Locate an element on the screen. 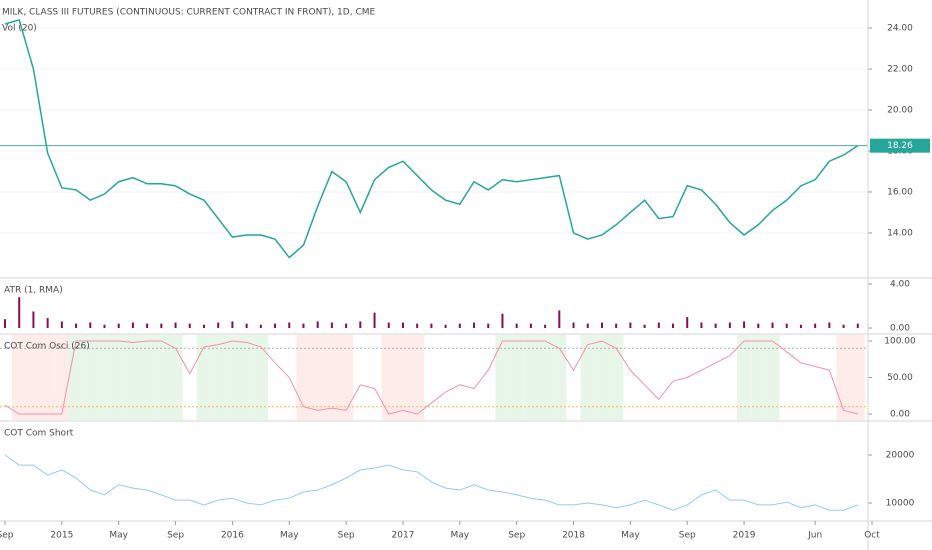 This screenshot has height=550, width=932. x-tick-label: Oct is located at coordinates (872, 536).